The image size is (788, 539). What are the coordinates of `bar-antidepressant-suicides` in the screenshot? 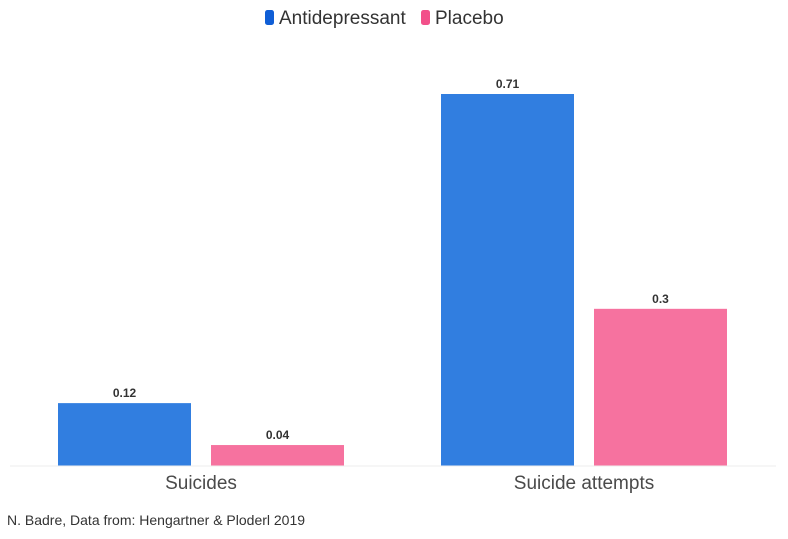 It's located at (124, 434).